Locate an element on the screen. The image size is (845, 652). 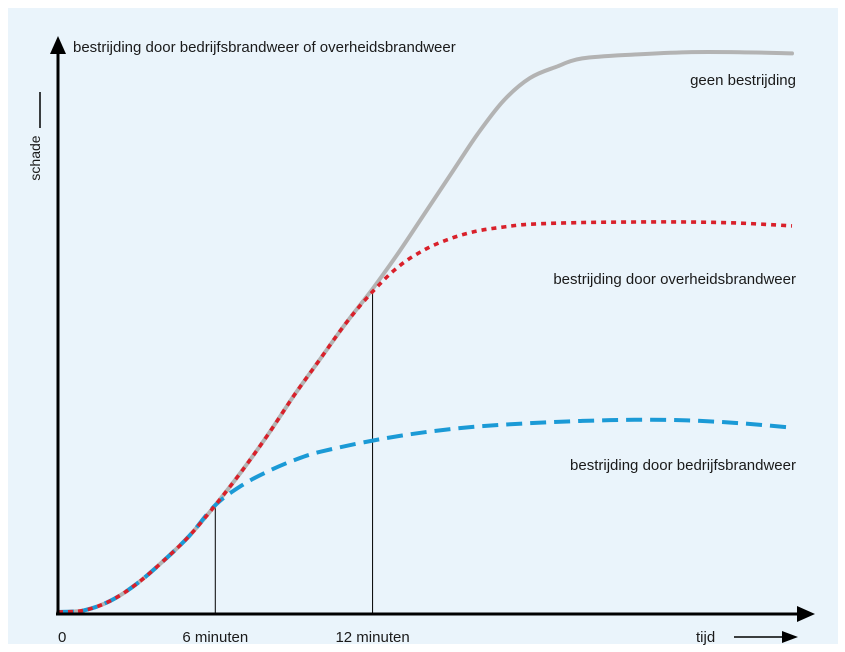
series-label-3: bestrijding door bedrijfsbrandweer is located at coordinates (683, 465).